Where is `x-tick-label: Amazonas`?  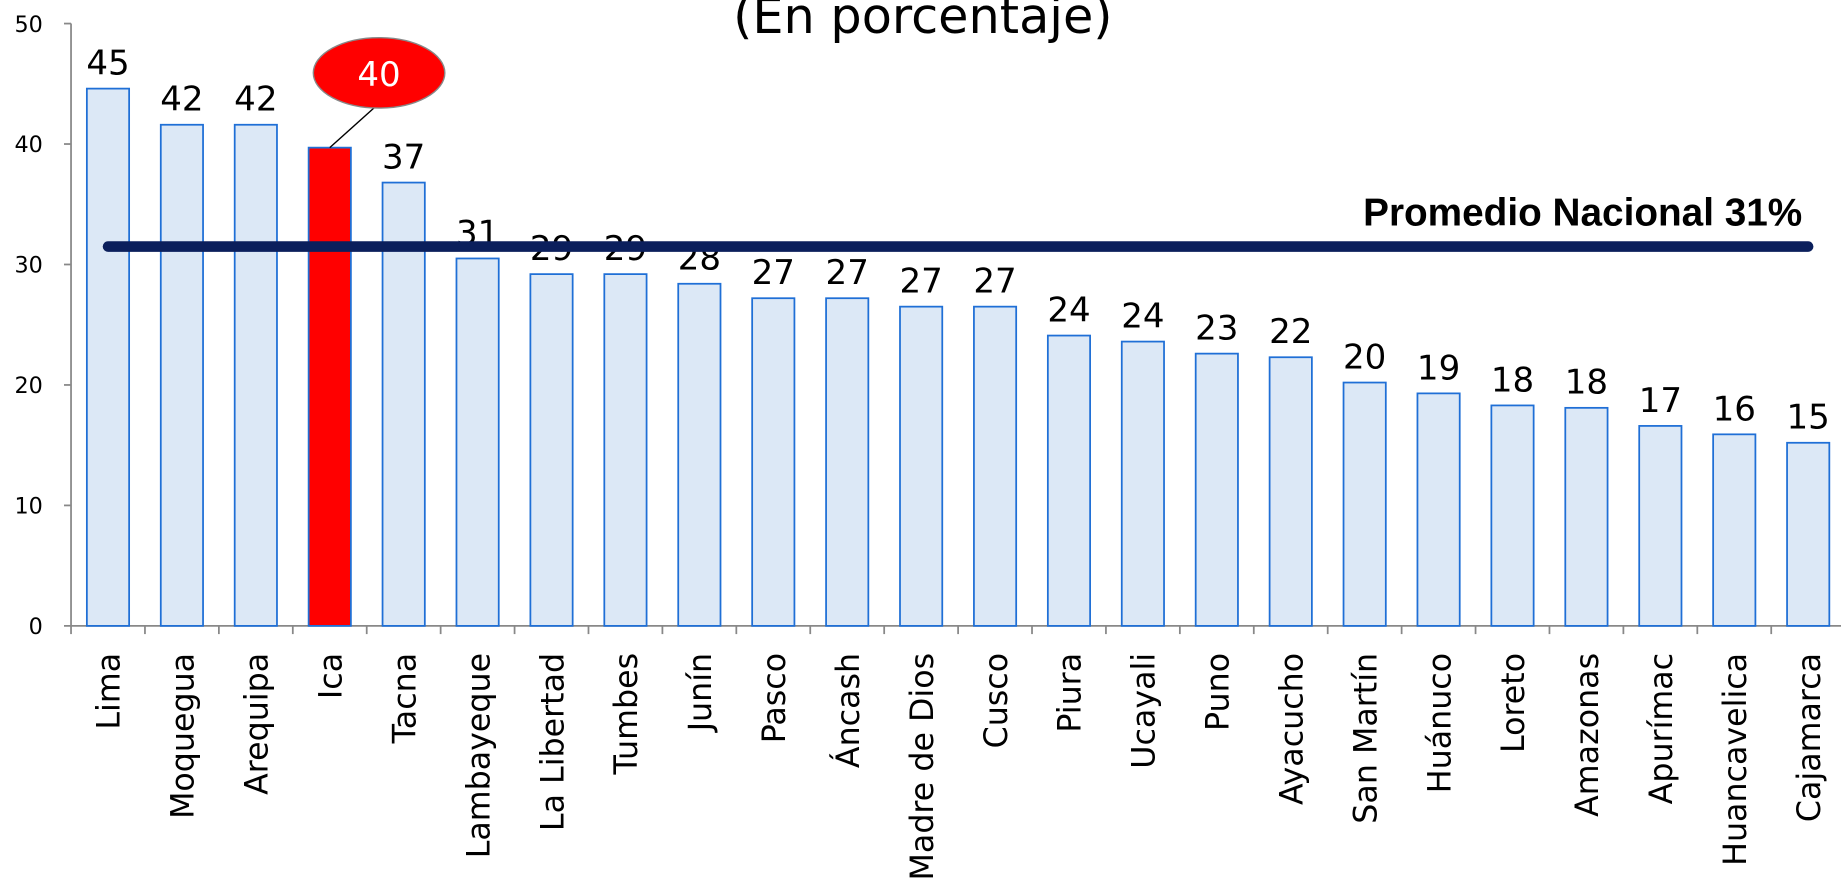
x-tick-label: Amazonas is located at coordinates (1588, 735).